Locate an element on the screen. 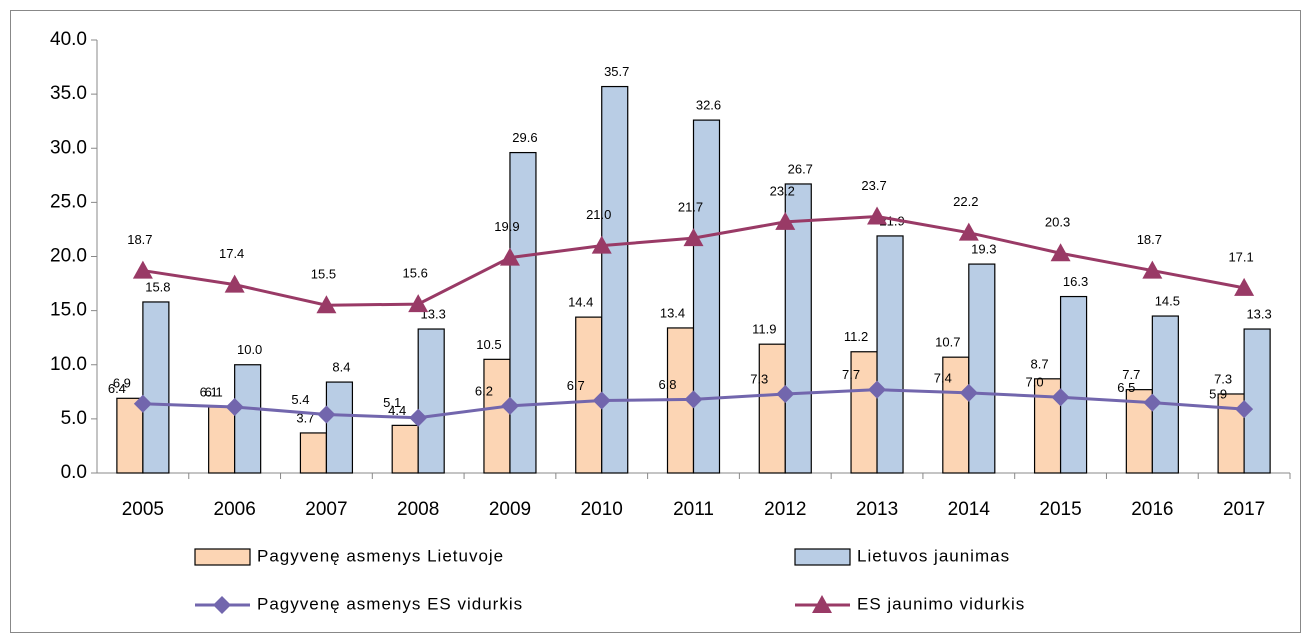 This screenshot has width=1312, height=637. line-value-label: 5.1 is located at coordinates (392, 402).